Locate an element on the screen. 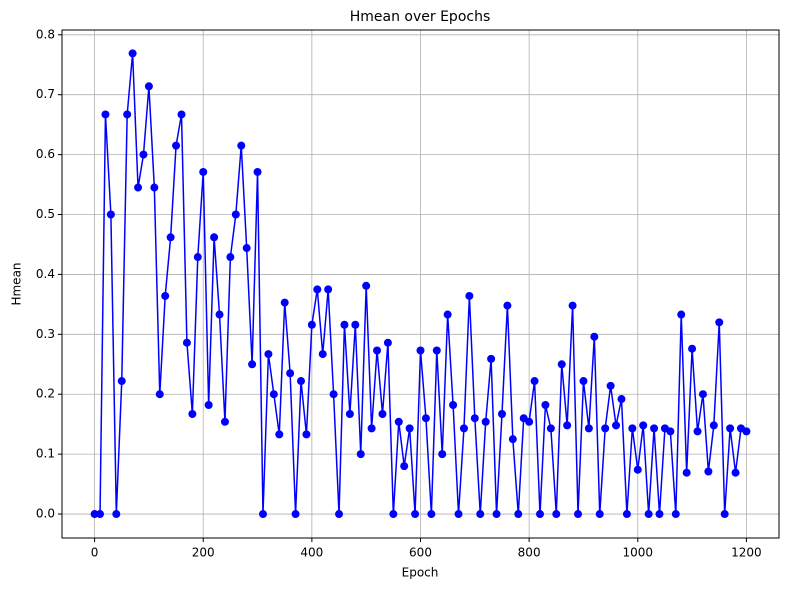 This screenshot has width=789, height=594. y-axis-label: Hmean is located at coordinates (17, 283).